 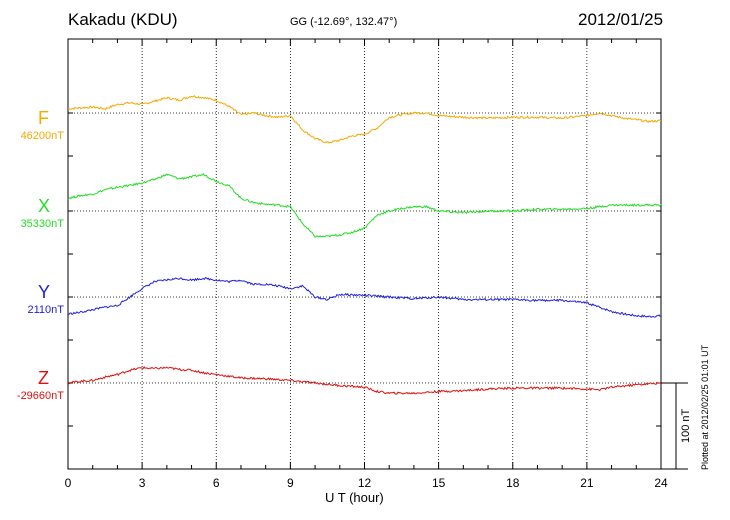 What do you see at coordinates (123, 19) in the screenshot?
I see `station-title: Kakadu (KDU)` at bounding box center [123, 19].